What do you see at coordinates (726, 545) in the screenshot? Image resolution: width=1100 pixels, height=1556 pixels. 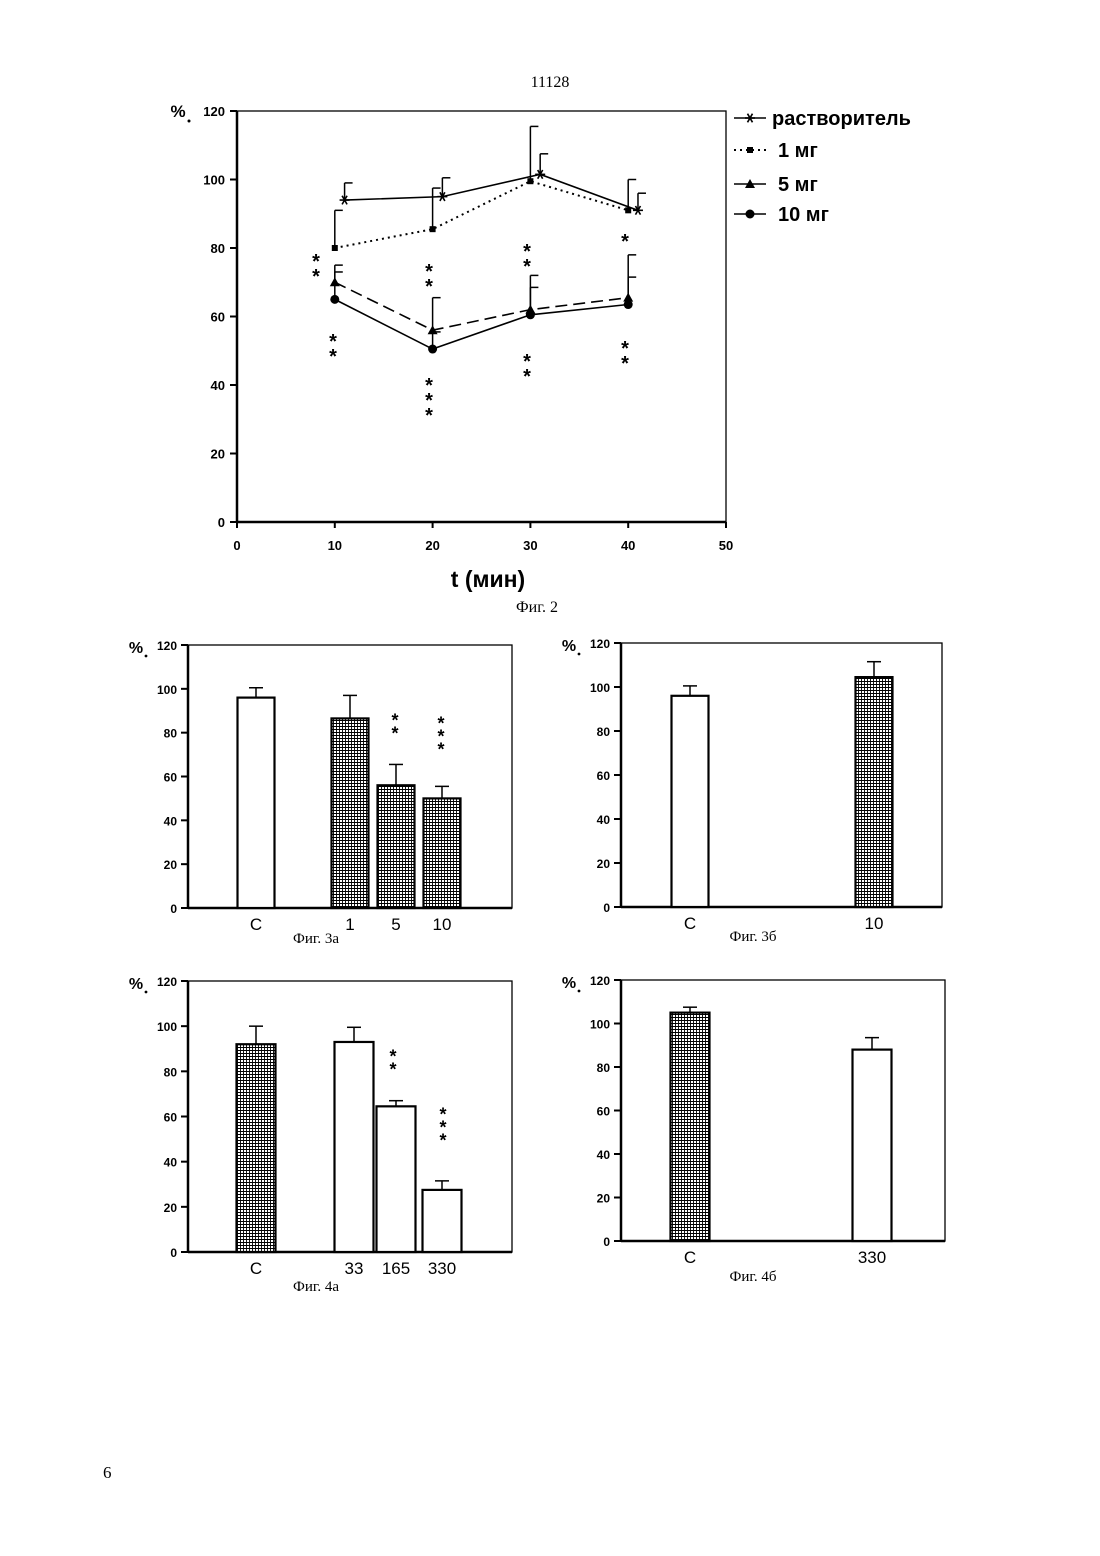 I see `x-tick-label: 50` at bounding box center [726, 545].